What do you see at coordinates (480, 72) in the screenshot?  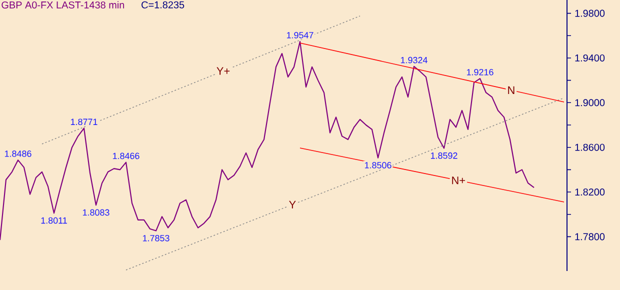 I see `data-label: 1.9216` at bounding box center [480, 72].